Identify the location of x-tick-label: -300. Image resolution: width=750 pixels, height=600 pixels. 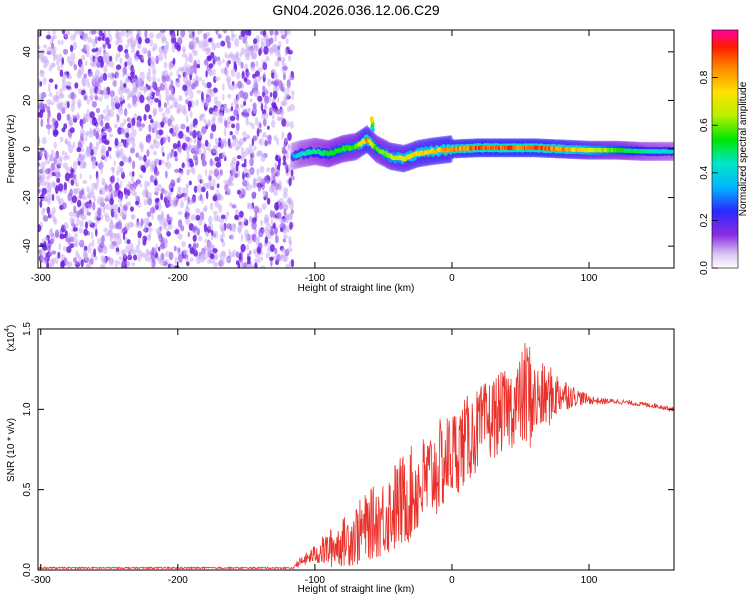
(41, 278).